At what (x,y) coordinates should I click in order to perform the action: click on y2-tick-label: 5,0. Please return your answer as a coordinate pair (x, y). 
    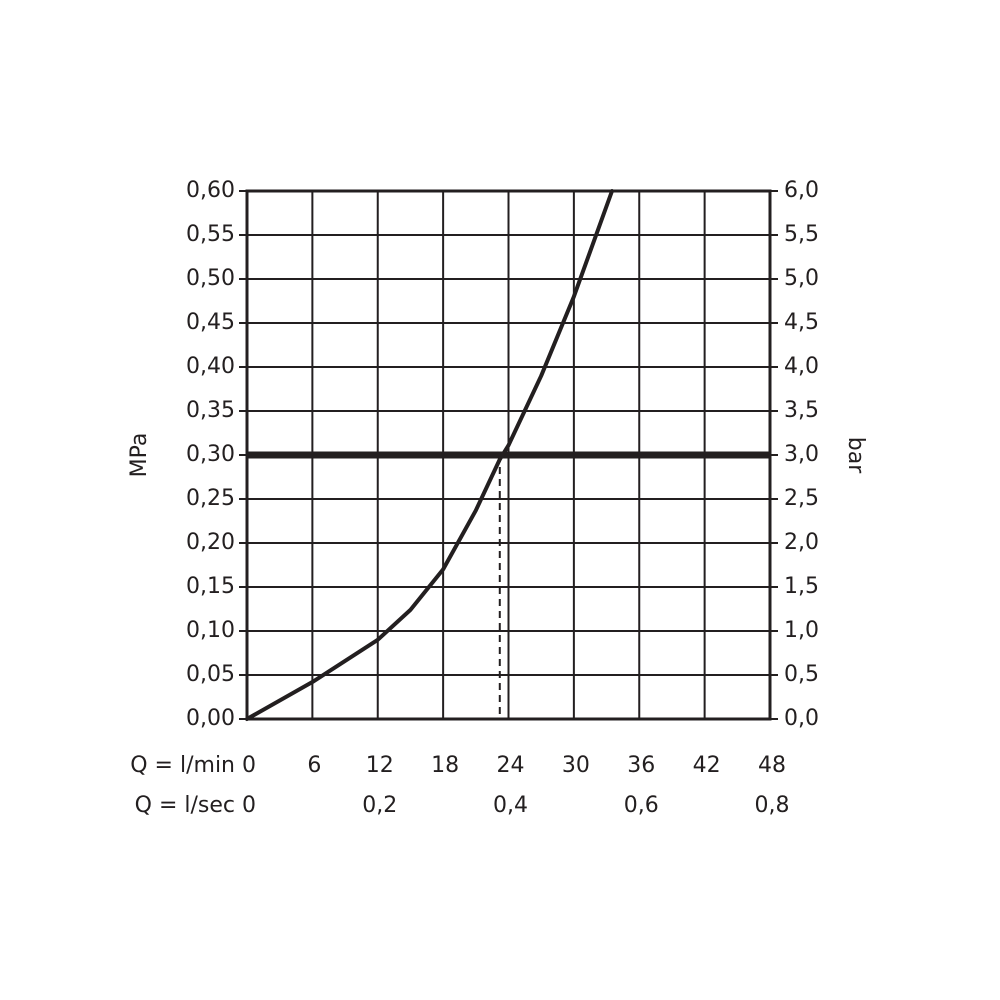
    Looking at the image, I should click on (801, 278).